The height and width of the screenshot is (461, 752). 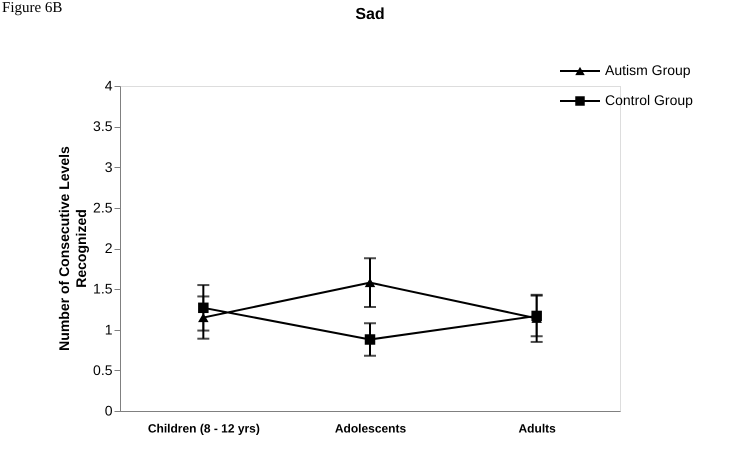 I want to click on chart-title: Sad, so click(x=370, y=14).